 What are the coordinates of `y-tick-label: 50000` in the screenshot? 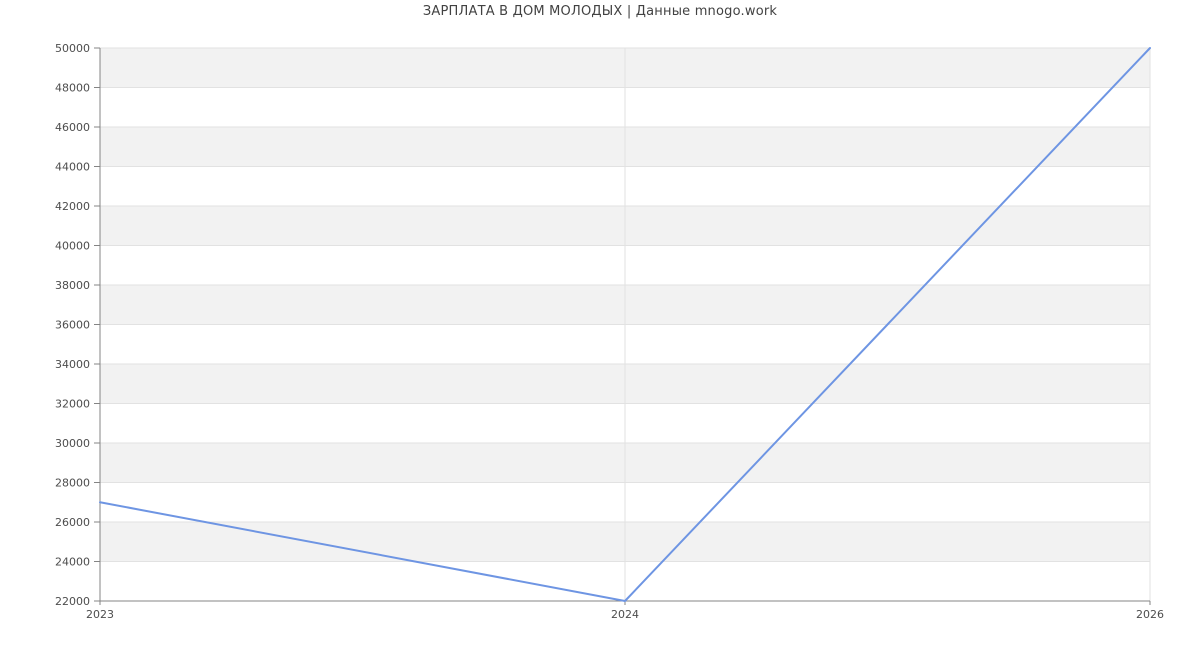 It's located at (72, 48).